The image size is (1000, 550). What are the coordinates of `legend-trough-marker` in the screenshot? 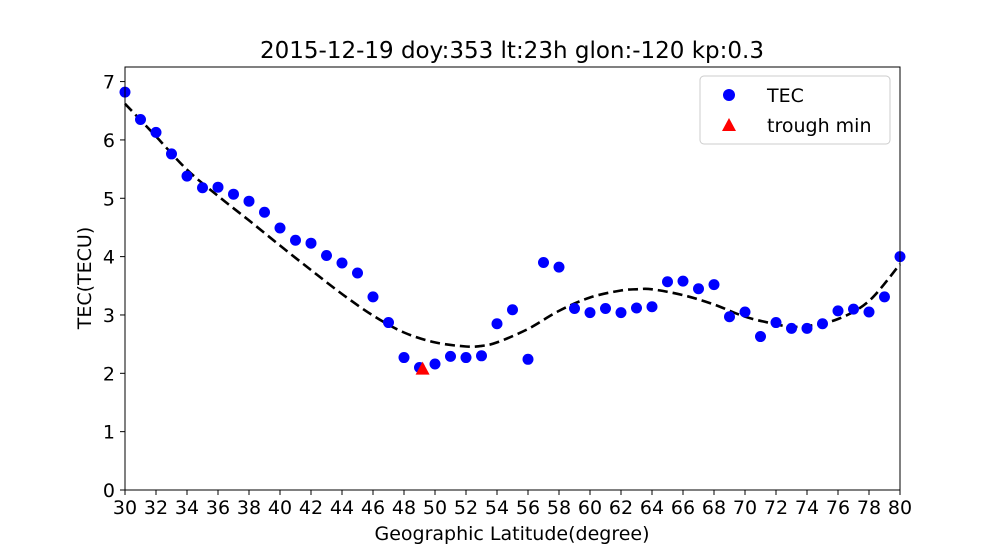 It's located at (729, 124).